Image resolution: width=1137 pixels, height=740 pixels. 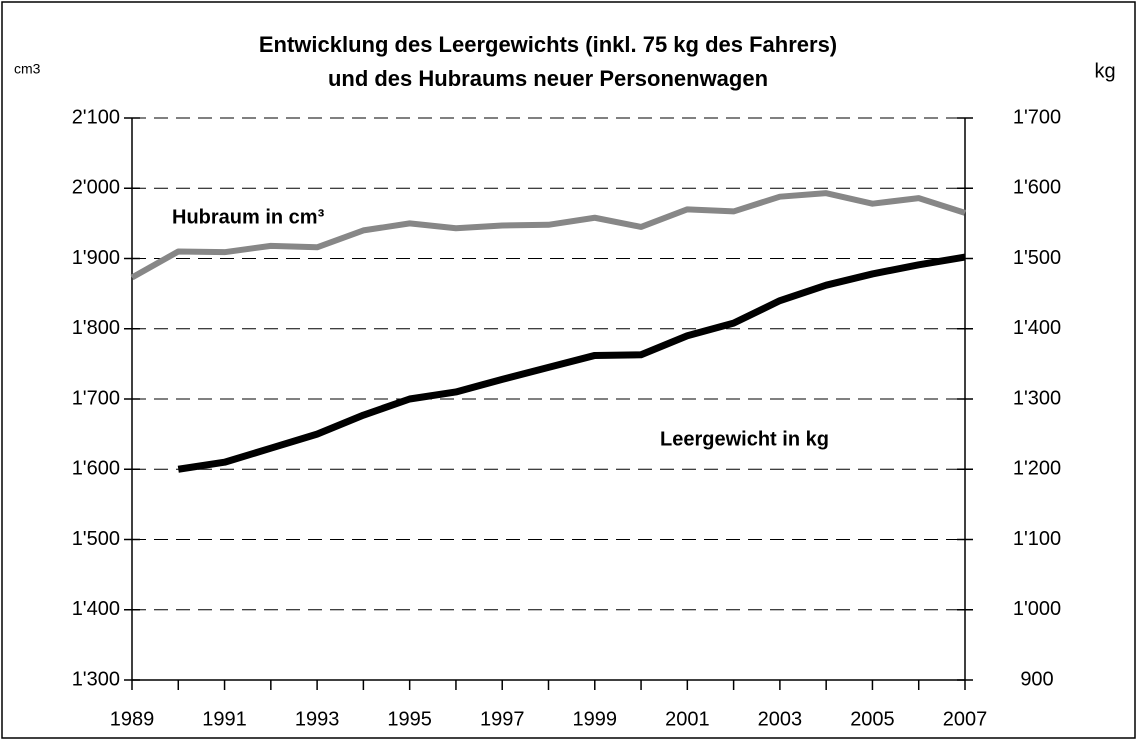 What do you see at coordinates (409, 719) in the screenshot?
I see `x-tick-label: 1995` at bounding box center [409, 719].